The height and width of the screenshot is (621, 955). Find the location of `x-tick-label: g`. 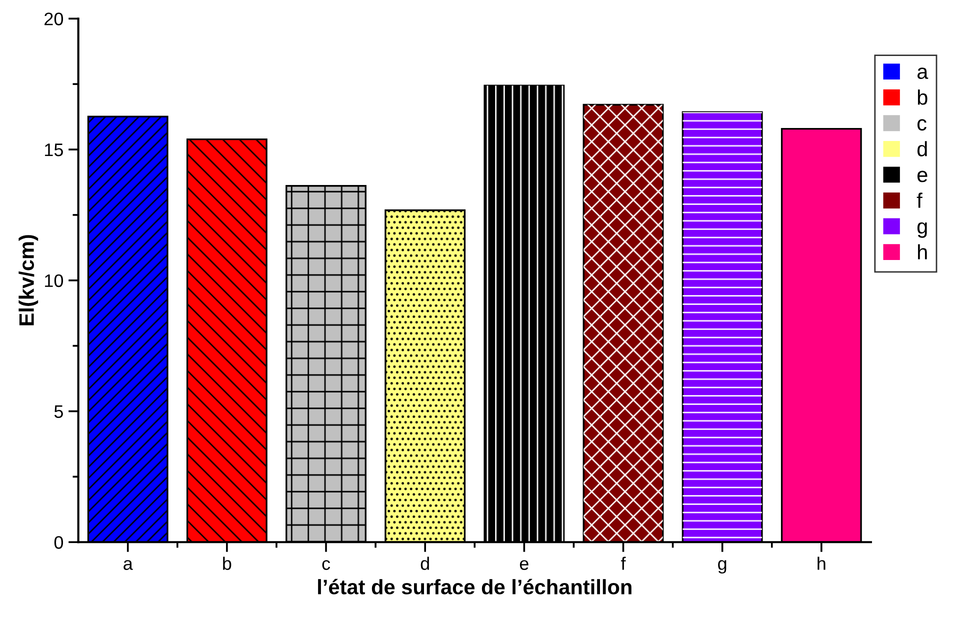

x-tick-label: g is located at coordinates (722, 567).